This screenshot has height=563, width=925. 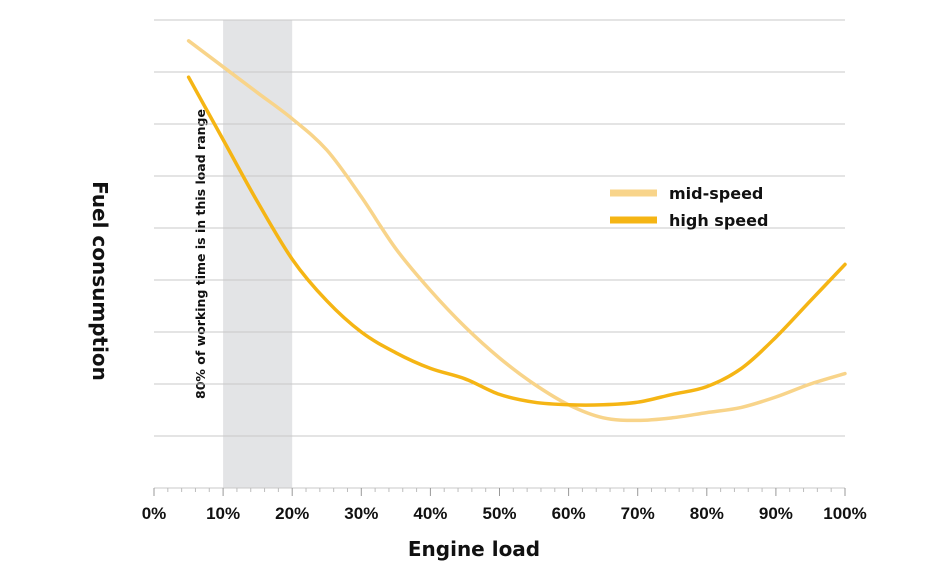 What do you see at coordinates (844, 513) in the screenshot?
I see `x-tick-label: 100%` at bounding box center [844, 513].